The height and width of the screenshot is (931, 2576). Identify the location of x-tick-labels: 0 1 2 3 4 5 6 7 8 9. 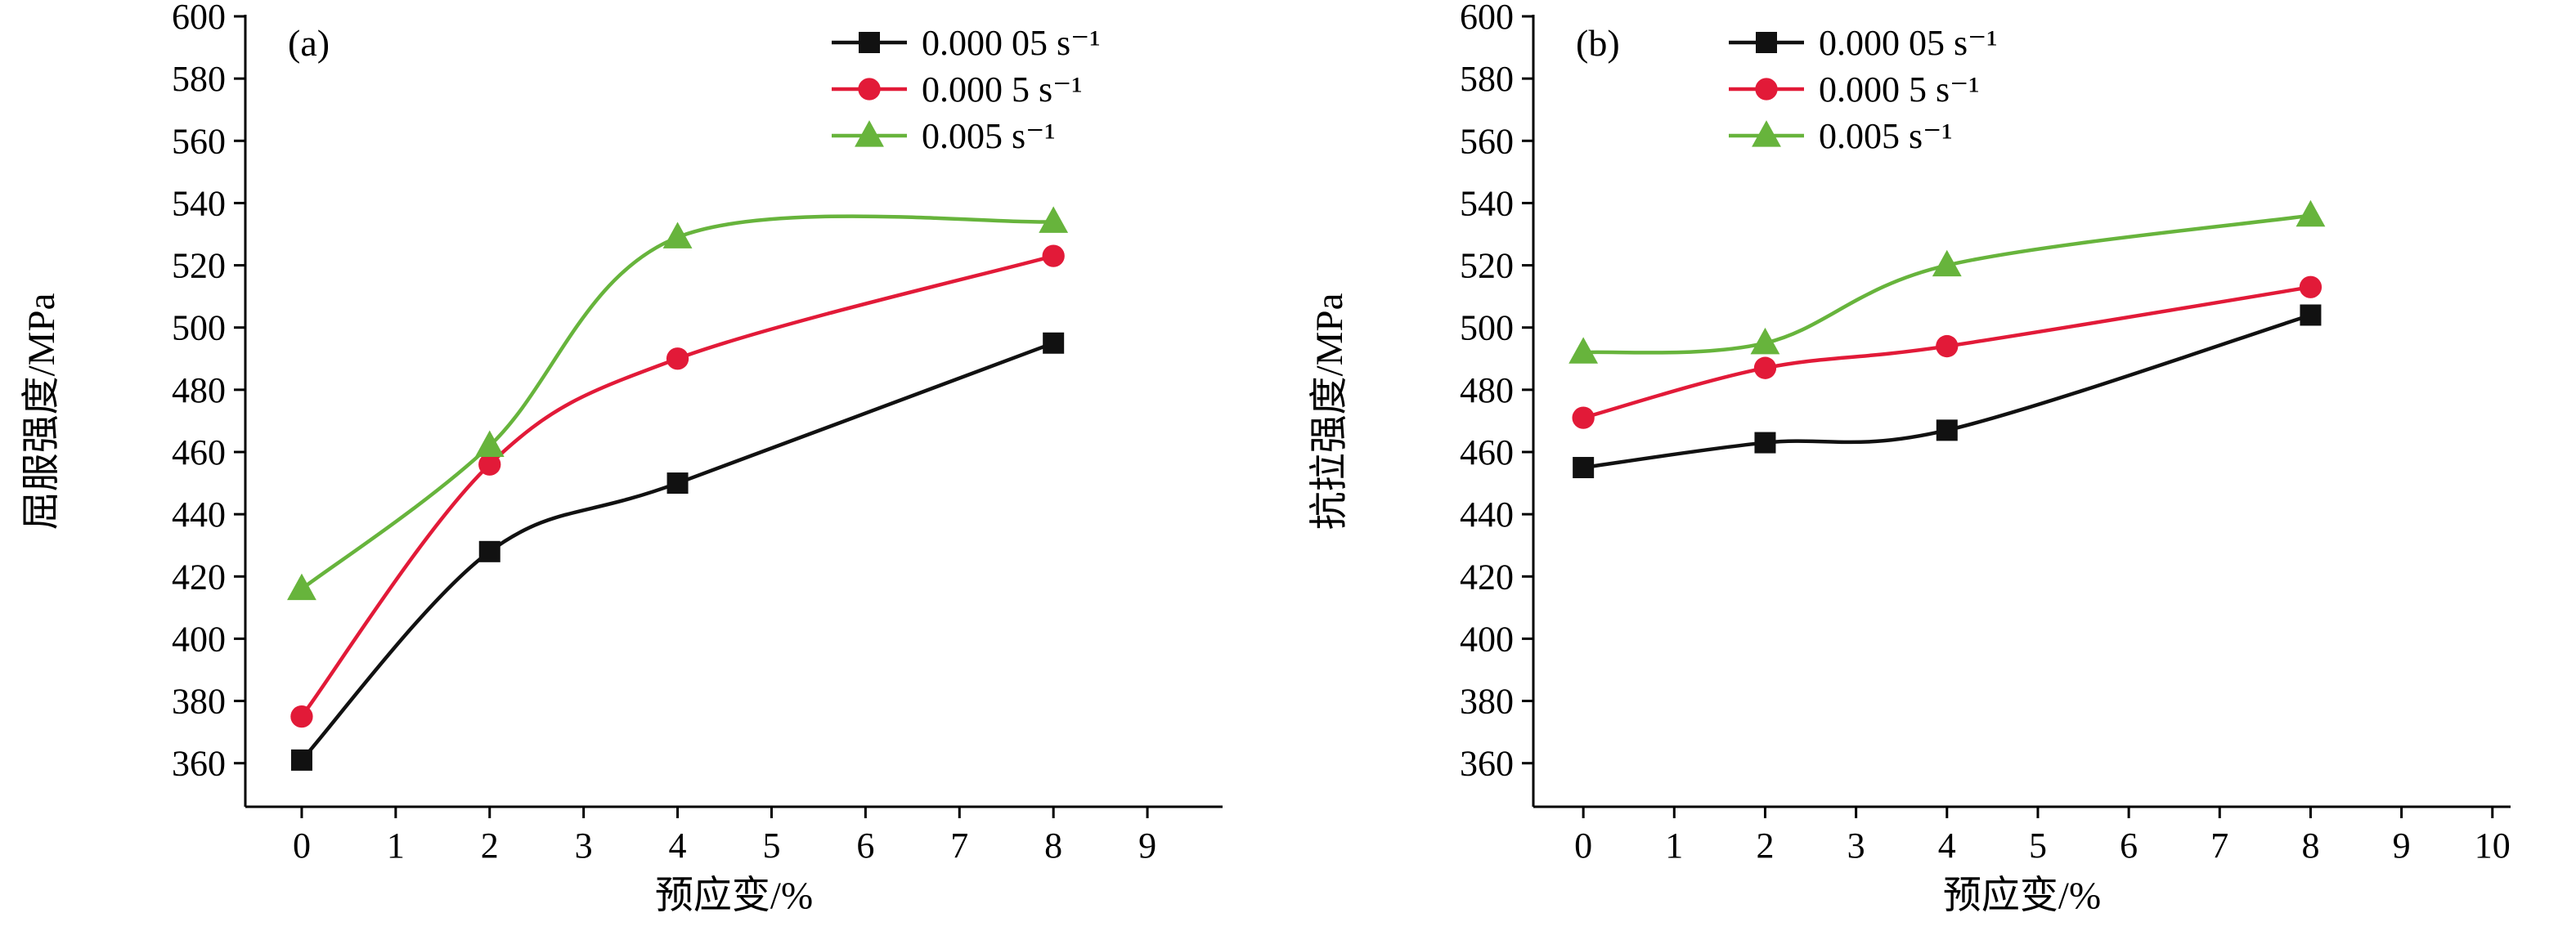
(724, 836).